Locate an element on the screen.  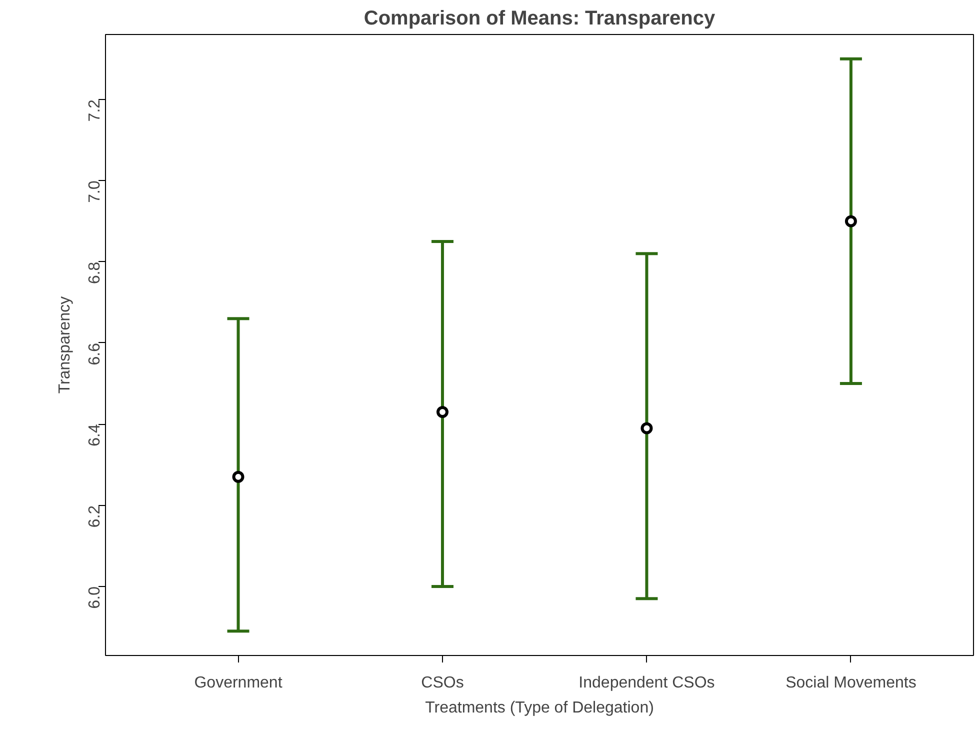
y-tick-label: 6.4 is located at coordinates (95, 435).